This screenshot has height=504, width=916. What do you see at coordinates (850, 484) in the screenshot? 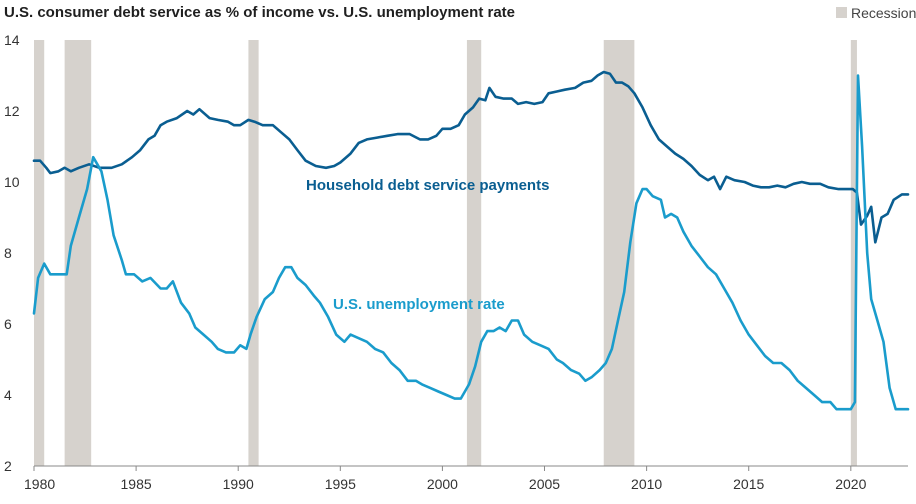
I see `x-tick-label: 2020` at bounding box center [850, 484].